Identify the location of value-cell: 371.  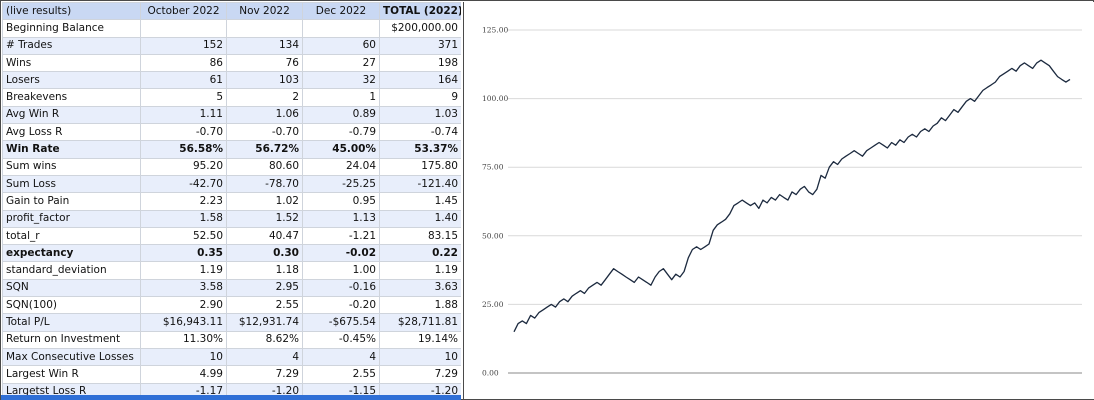
(420, 45).